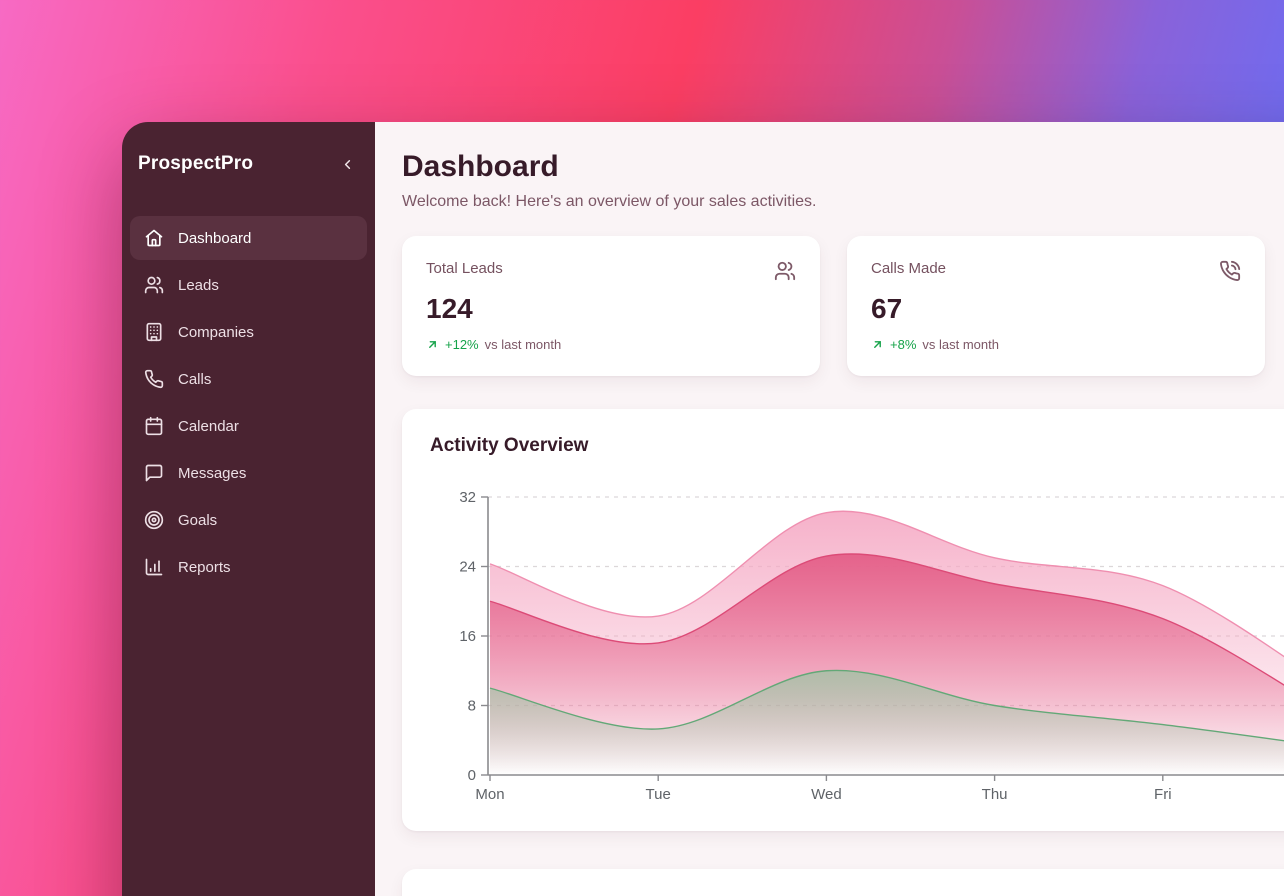 The image size is (1284, 896). I want to click on stat-value: 67, so click(887, 308).